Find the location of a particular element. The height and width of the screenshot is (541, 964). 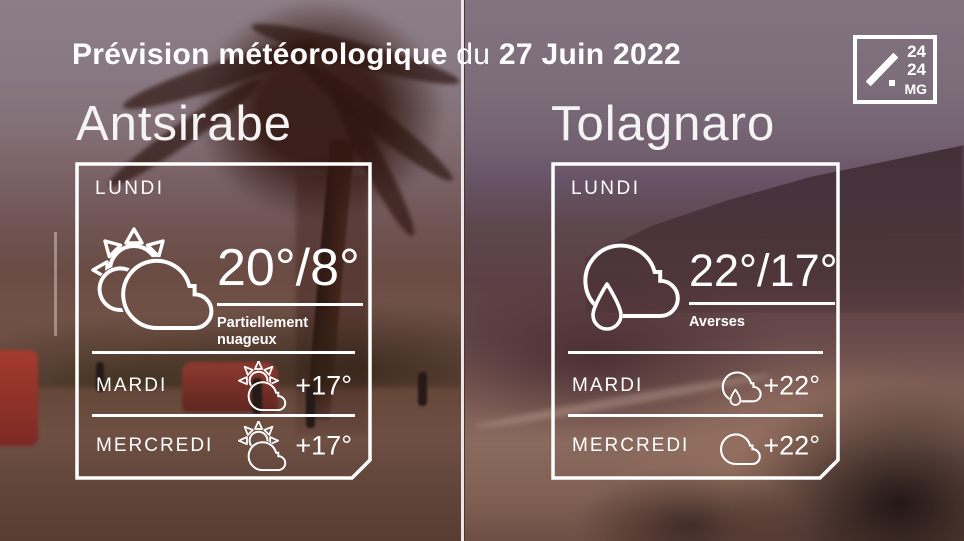

condition-label: Averses is located at coordinates (717, 322).